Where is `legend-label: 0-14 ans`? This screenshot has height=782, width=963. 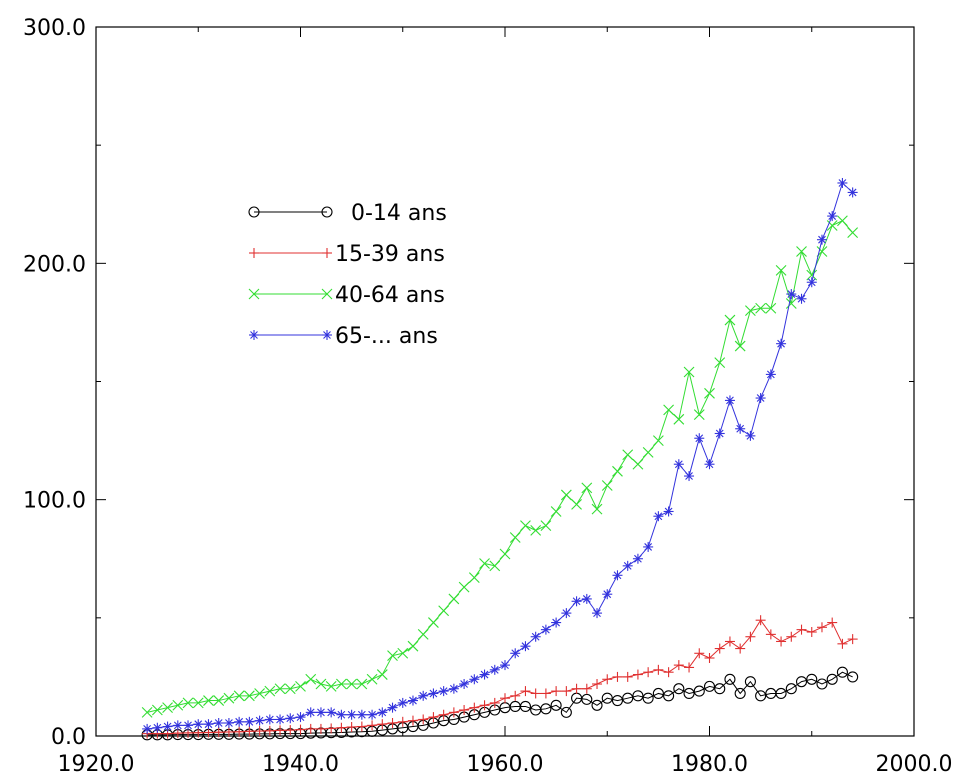
legend-label: 0-14 ans is located at coordinates (399, 213).